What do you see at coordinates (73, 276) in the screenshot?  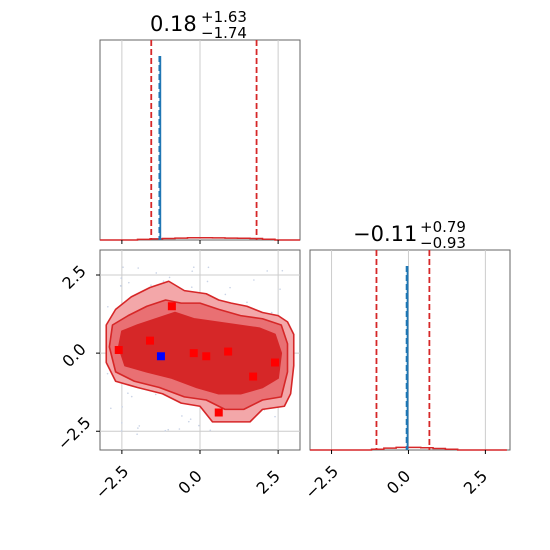 I see `y-tick-label: 2.5` at bounding box center [73, 276].